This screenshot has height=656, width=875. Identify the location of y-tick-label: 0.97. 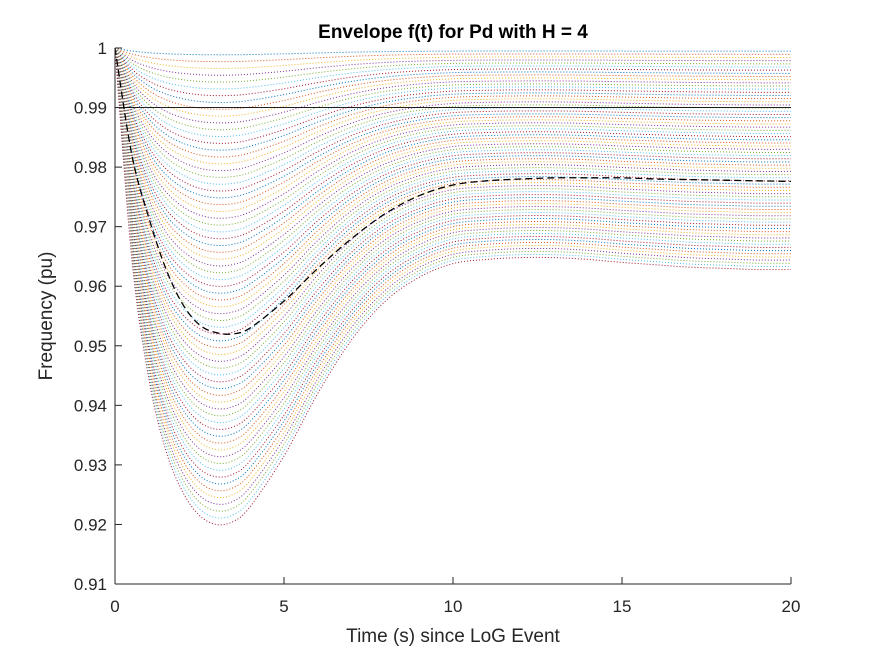
(90, 227).